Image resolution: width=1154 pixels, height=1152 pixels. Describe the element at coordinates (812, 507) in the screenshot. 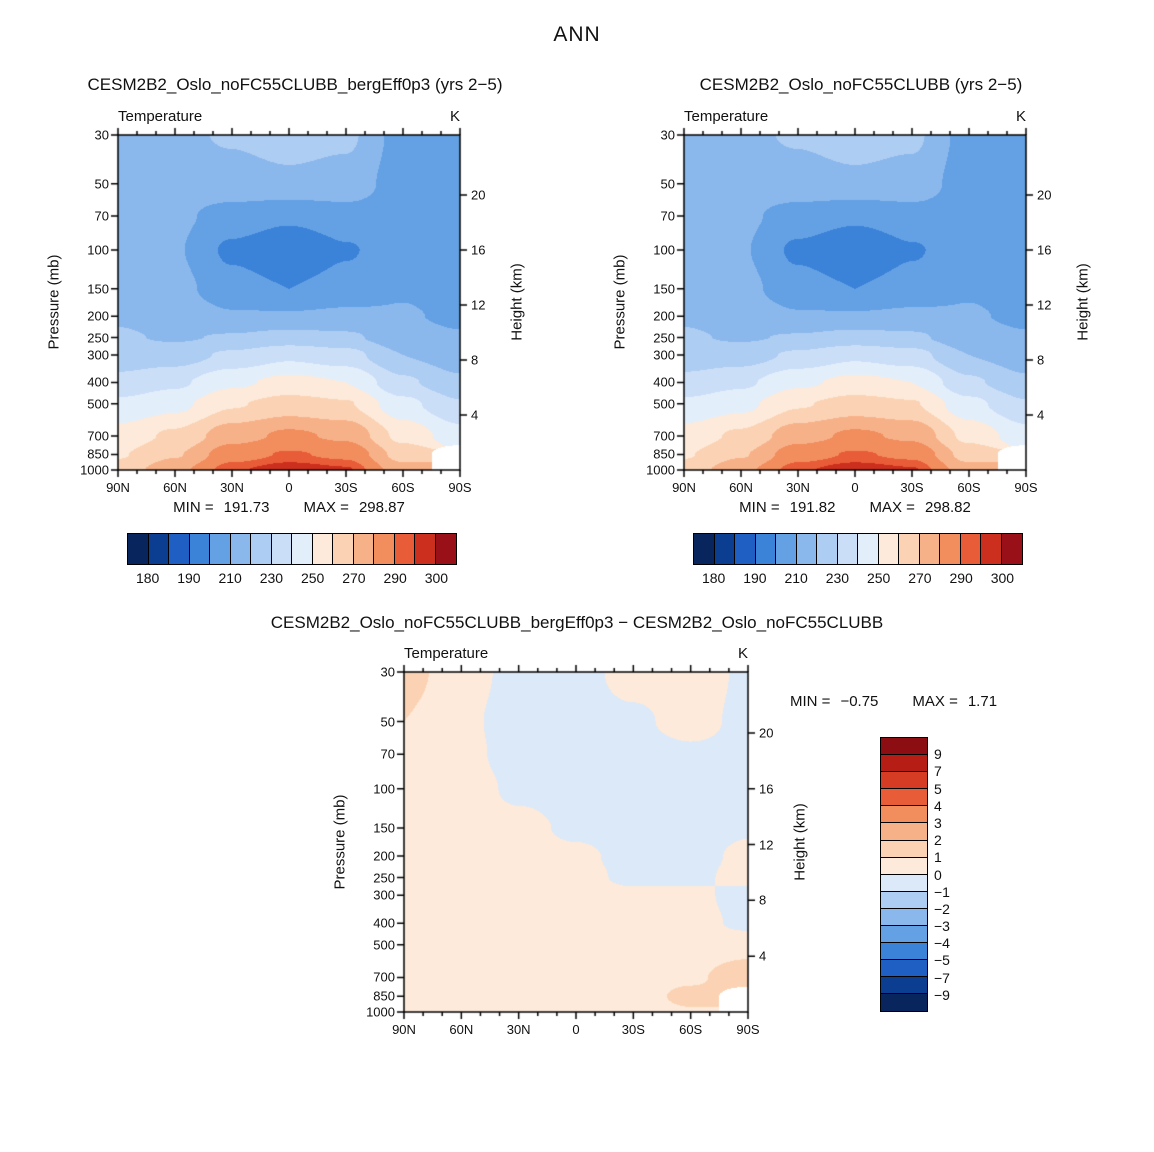

I see `min-value: 191.82` at that location.